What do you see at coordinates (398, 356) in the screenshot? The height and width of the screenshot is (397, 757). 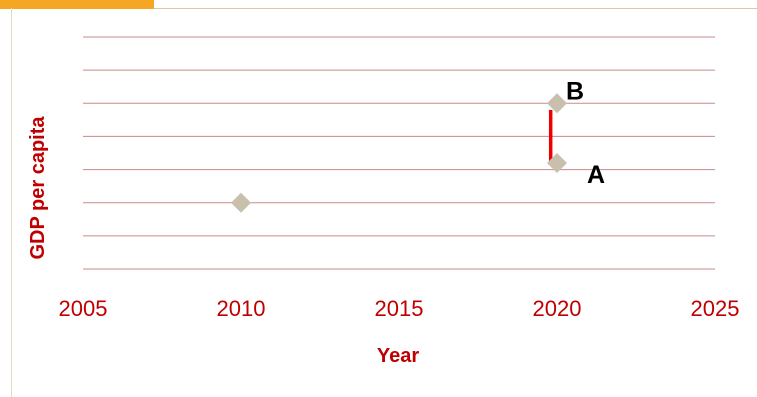 I see `x-axis-title: Year` at bounding box center [398, 356].